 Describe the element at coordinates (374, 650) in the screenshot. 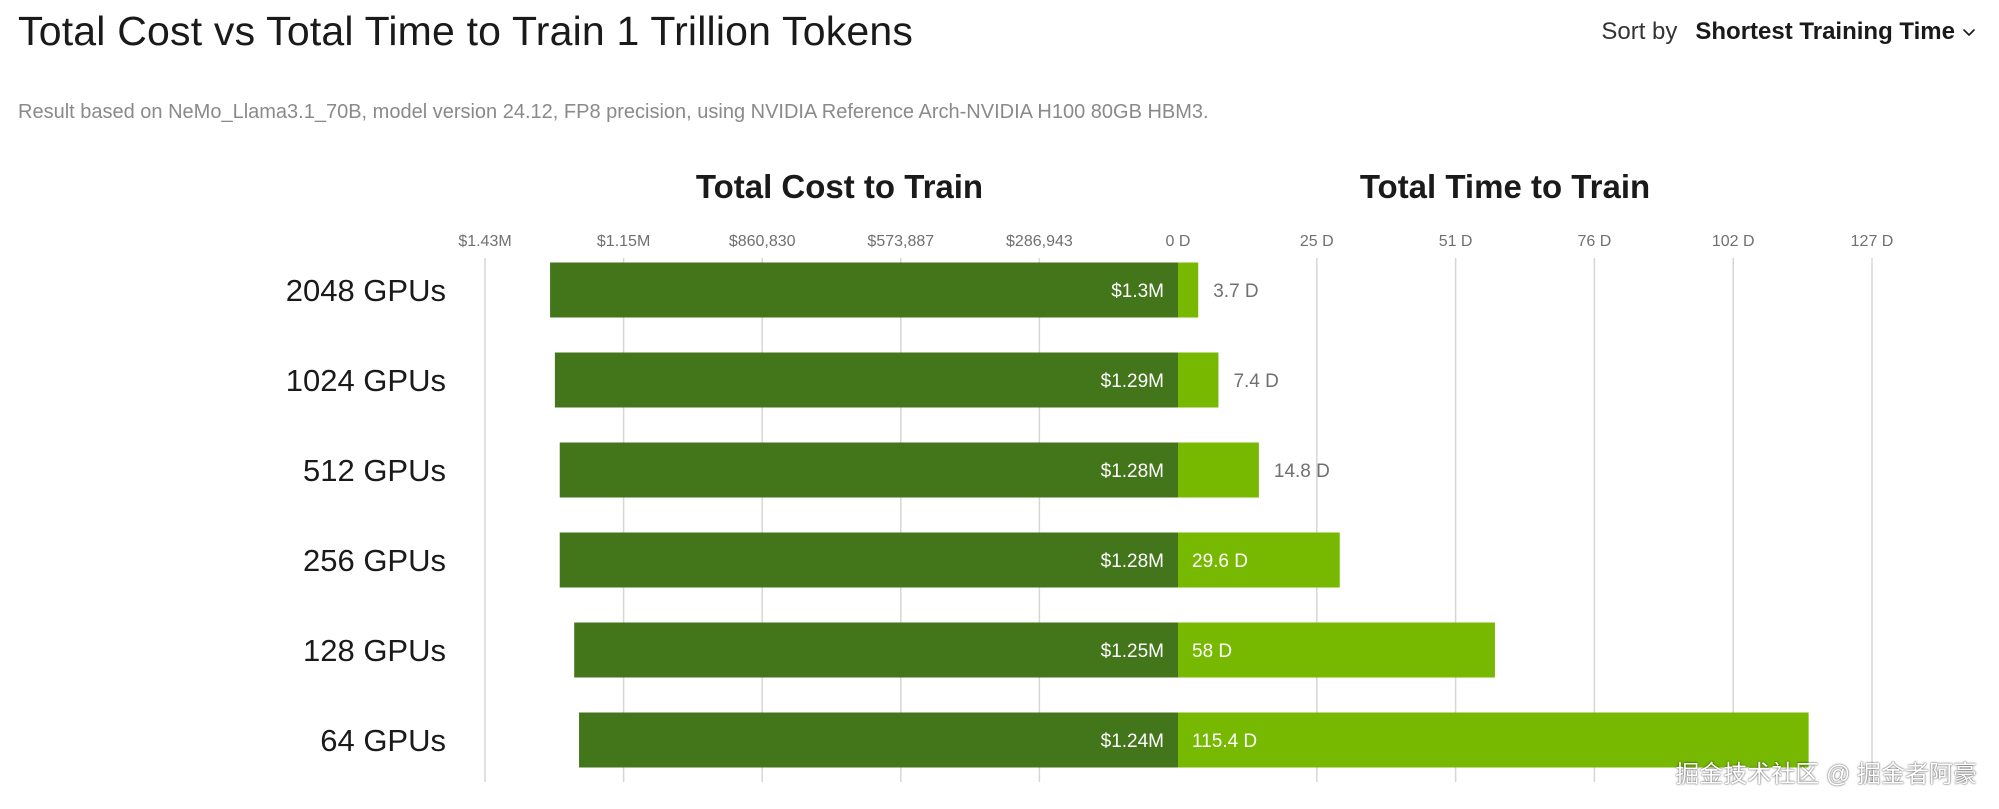

I see `category-label: 128 GPUs` at that location.